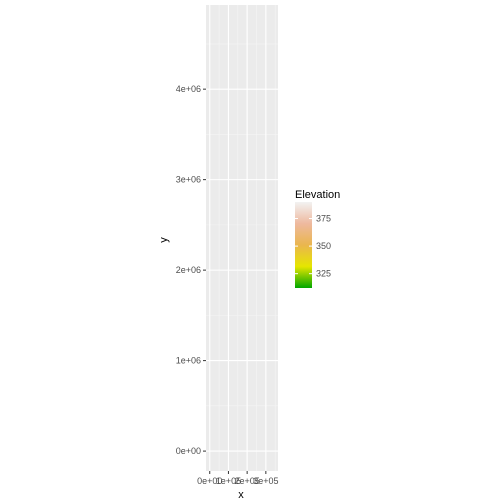 Image resolution: width=504 pixels, height=504 pixels. What do you see at coordinates (188, 89) in the screenshot?
I see `y-tick-label: 4e+06` at bounding box center [188, 89].